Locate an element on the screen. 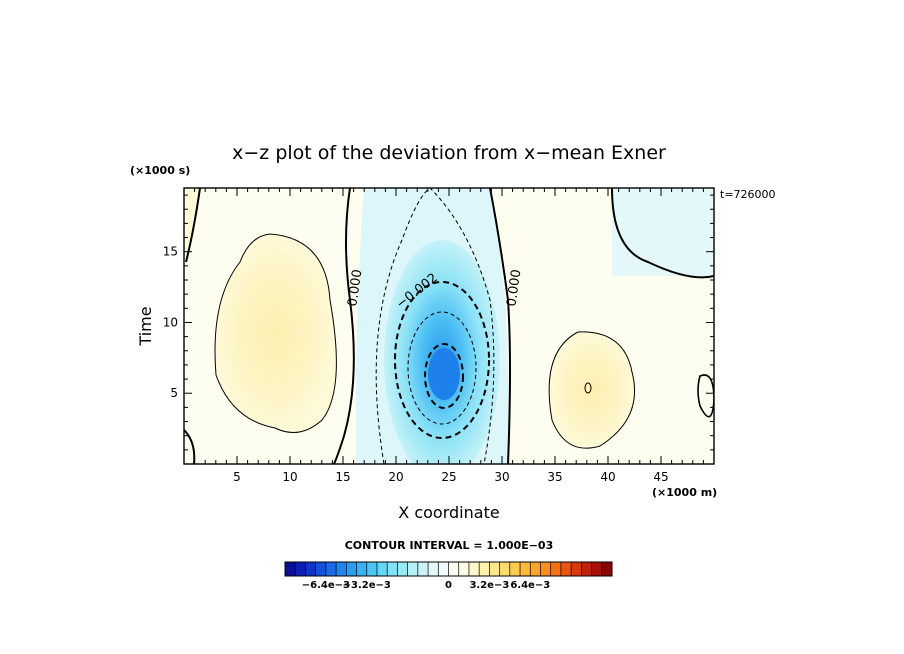 The width and height of the screenshot is (904, 654). time-annotation: t=726000 is located at coordinates (748, 194).